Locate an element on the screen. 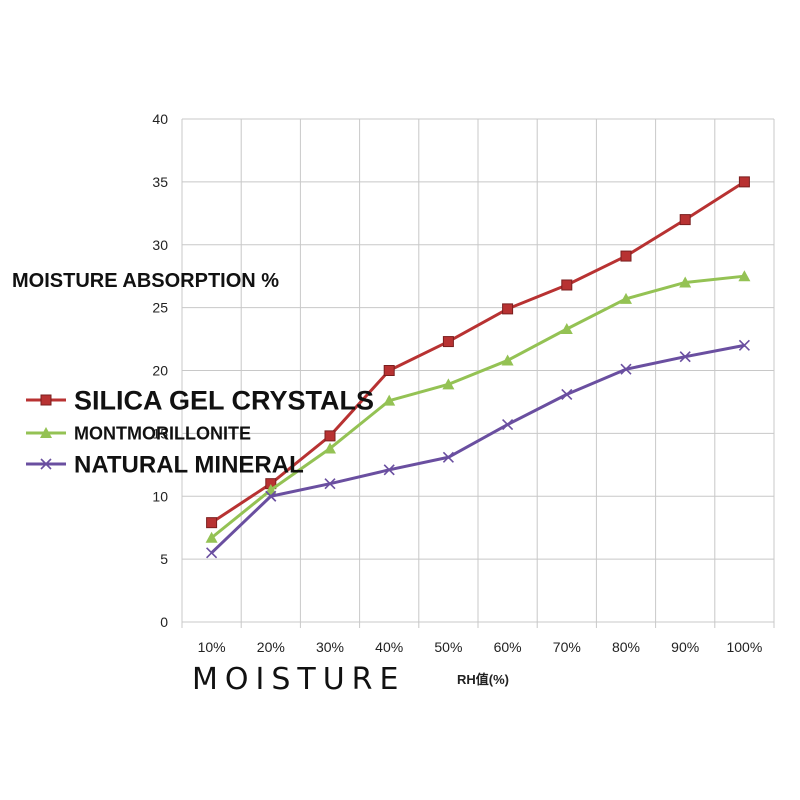 This screenshot has height=800, width=800. y-tick-label: 40 is located at coordinates (160, 119).